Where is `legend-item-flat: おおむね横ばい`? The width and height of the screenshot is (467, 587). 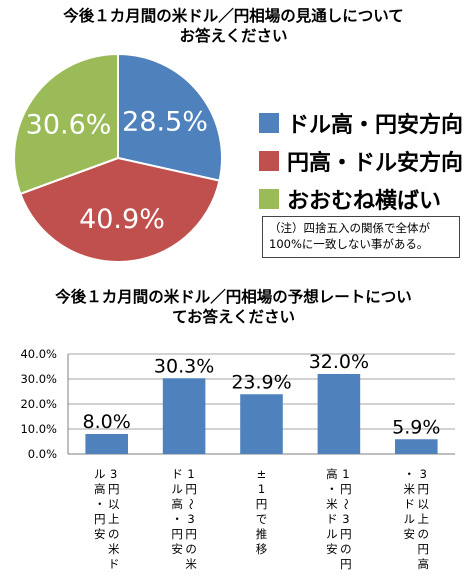 legend-item-flat: おおむね横ばい is located at coordinates (361, 199).